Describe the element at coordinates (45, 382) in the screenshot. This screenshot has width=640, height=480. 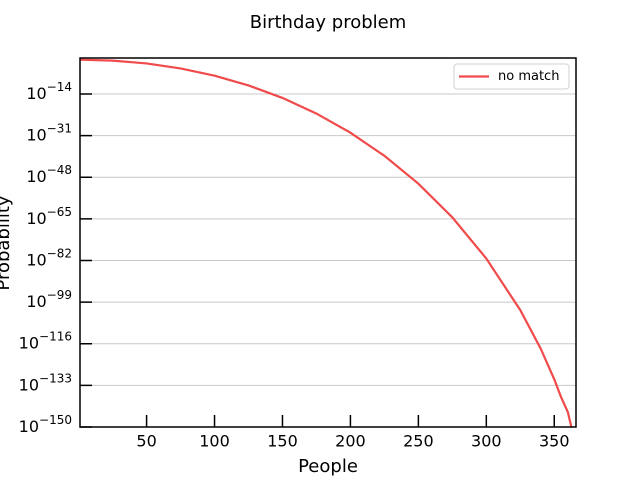
I see `y-tick-label: 10−133` at that location.